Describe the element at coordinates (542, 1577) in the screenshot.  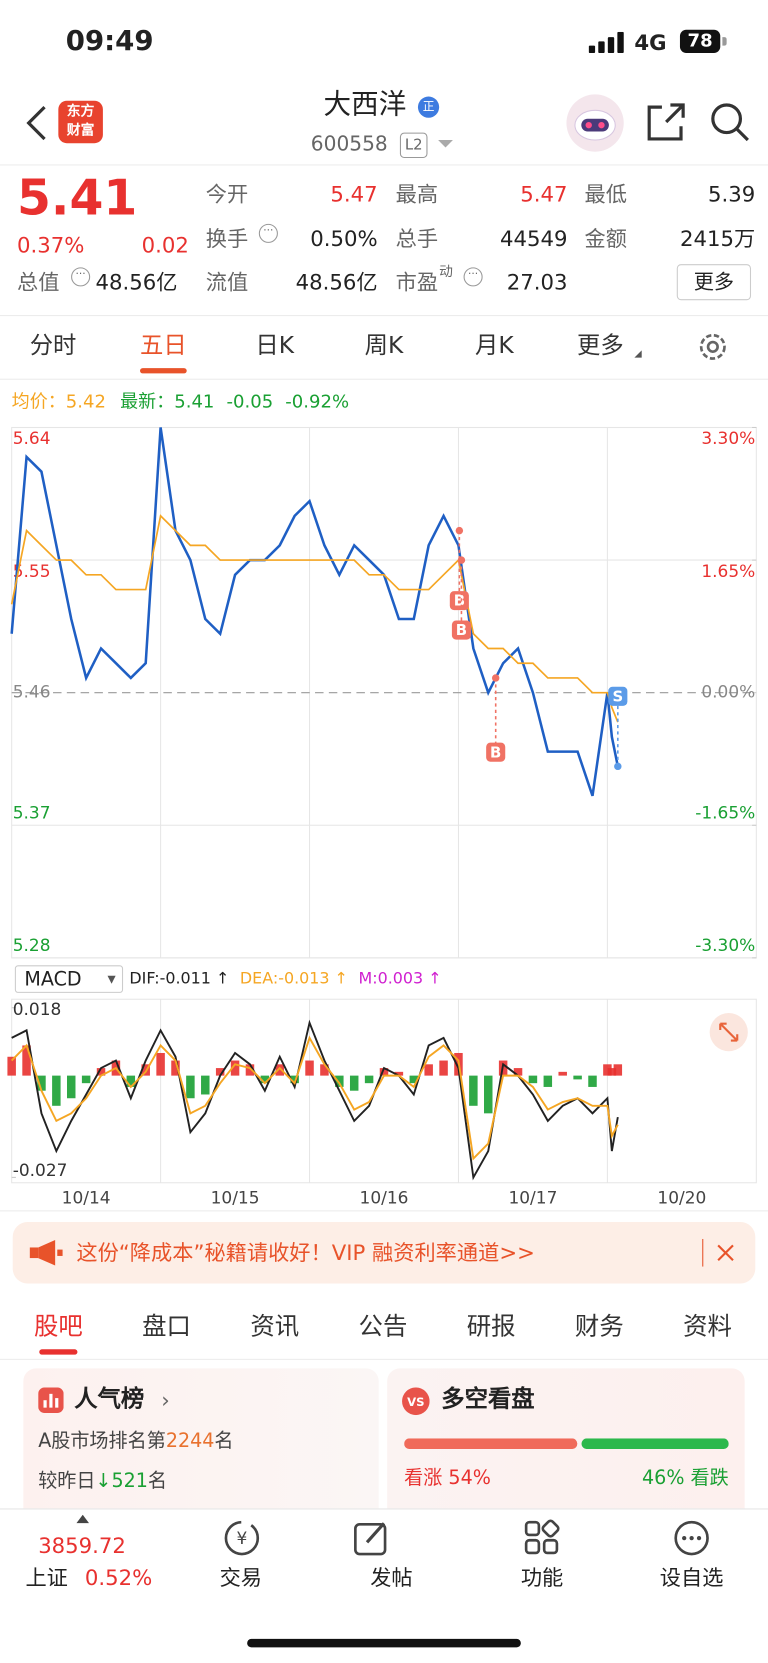
I see `nav-label: 功能` at that location.